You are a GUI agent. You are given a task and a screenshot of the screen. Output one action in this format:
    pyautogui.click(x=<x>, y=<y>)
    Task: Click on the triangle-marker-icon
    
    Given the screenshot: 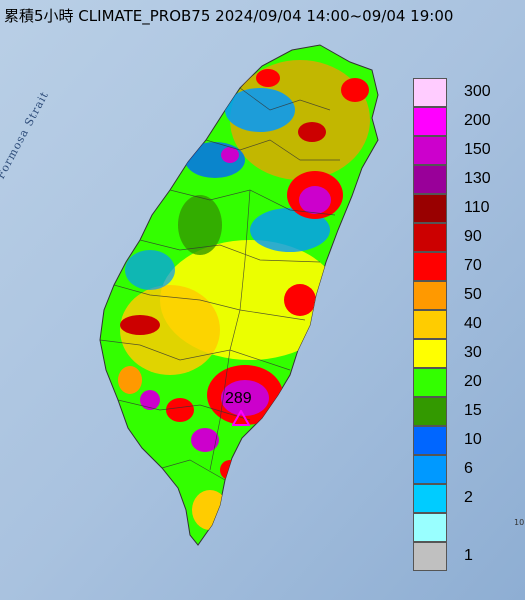 What is the action you would take?
    pyautogui.click(x=241, y=418)
    